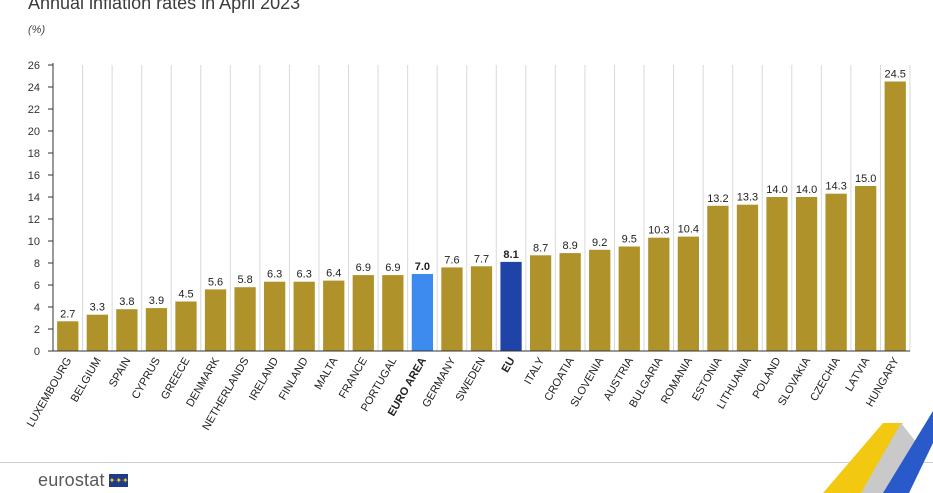  What do you see at coordinates (34, 66) in the screenshot?
I see `y-tick-label: 26` at bounding box center [34, 66].